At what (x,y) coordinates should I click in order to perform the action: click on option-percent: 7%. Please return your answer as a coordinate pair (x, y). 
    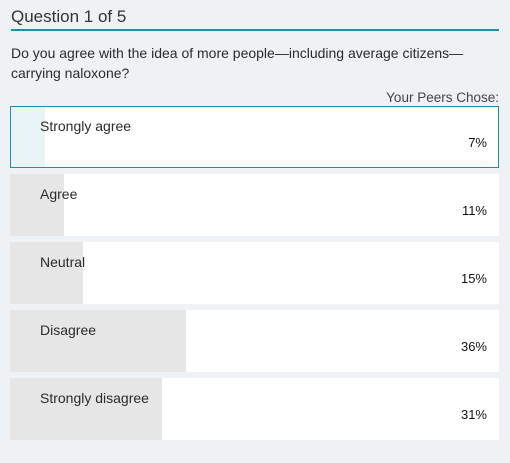
    Looking at the image, I should click on (477, 142).